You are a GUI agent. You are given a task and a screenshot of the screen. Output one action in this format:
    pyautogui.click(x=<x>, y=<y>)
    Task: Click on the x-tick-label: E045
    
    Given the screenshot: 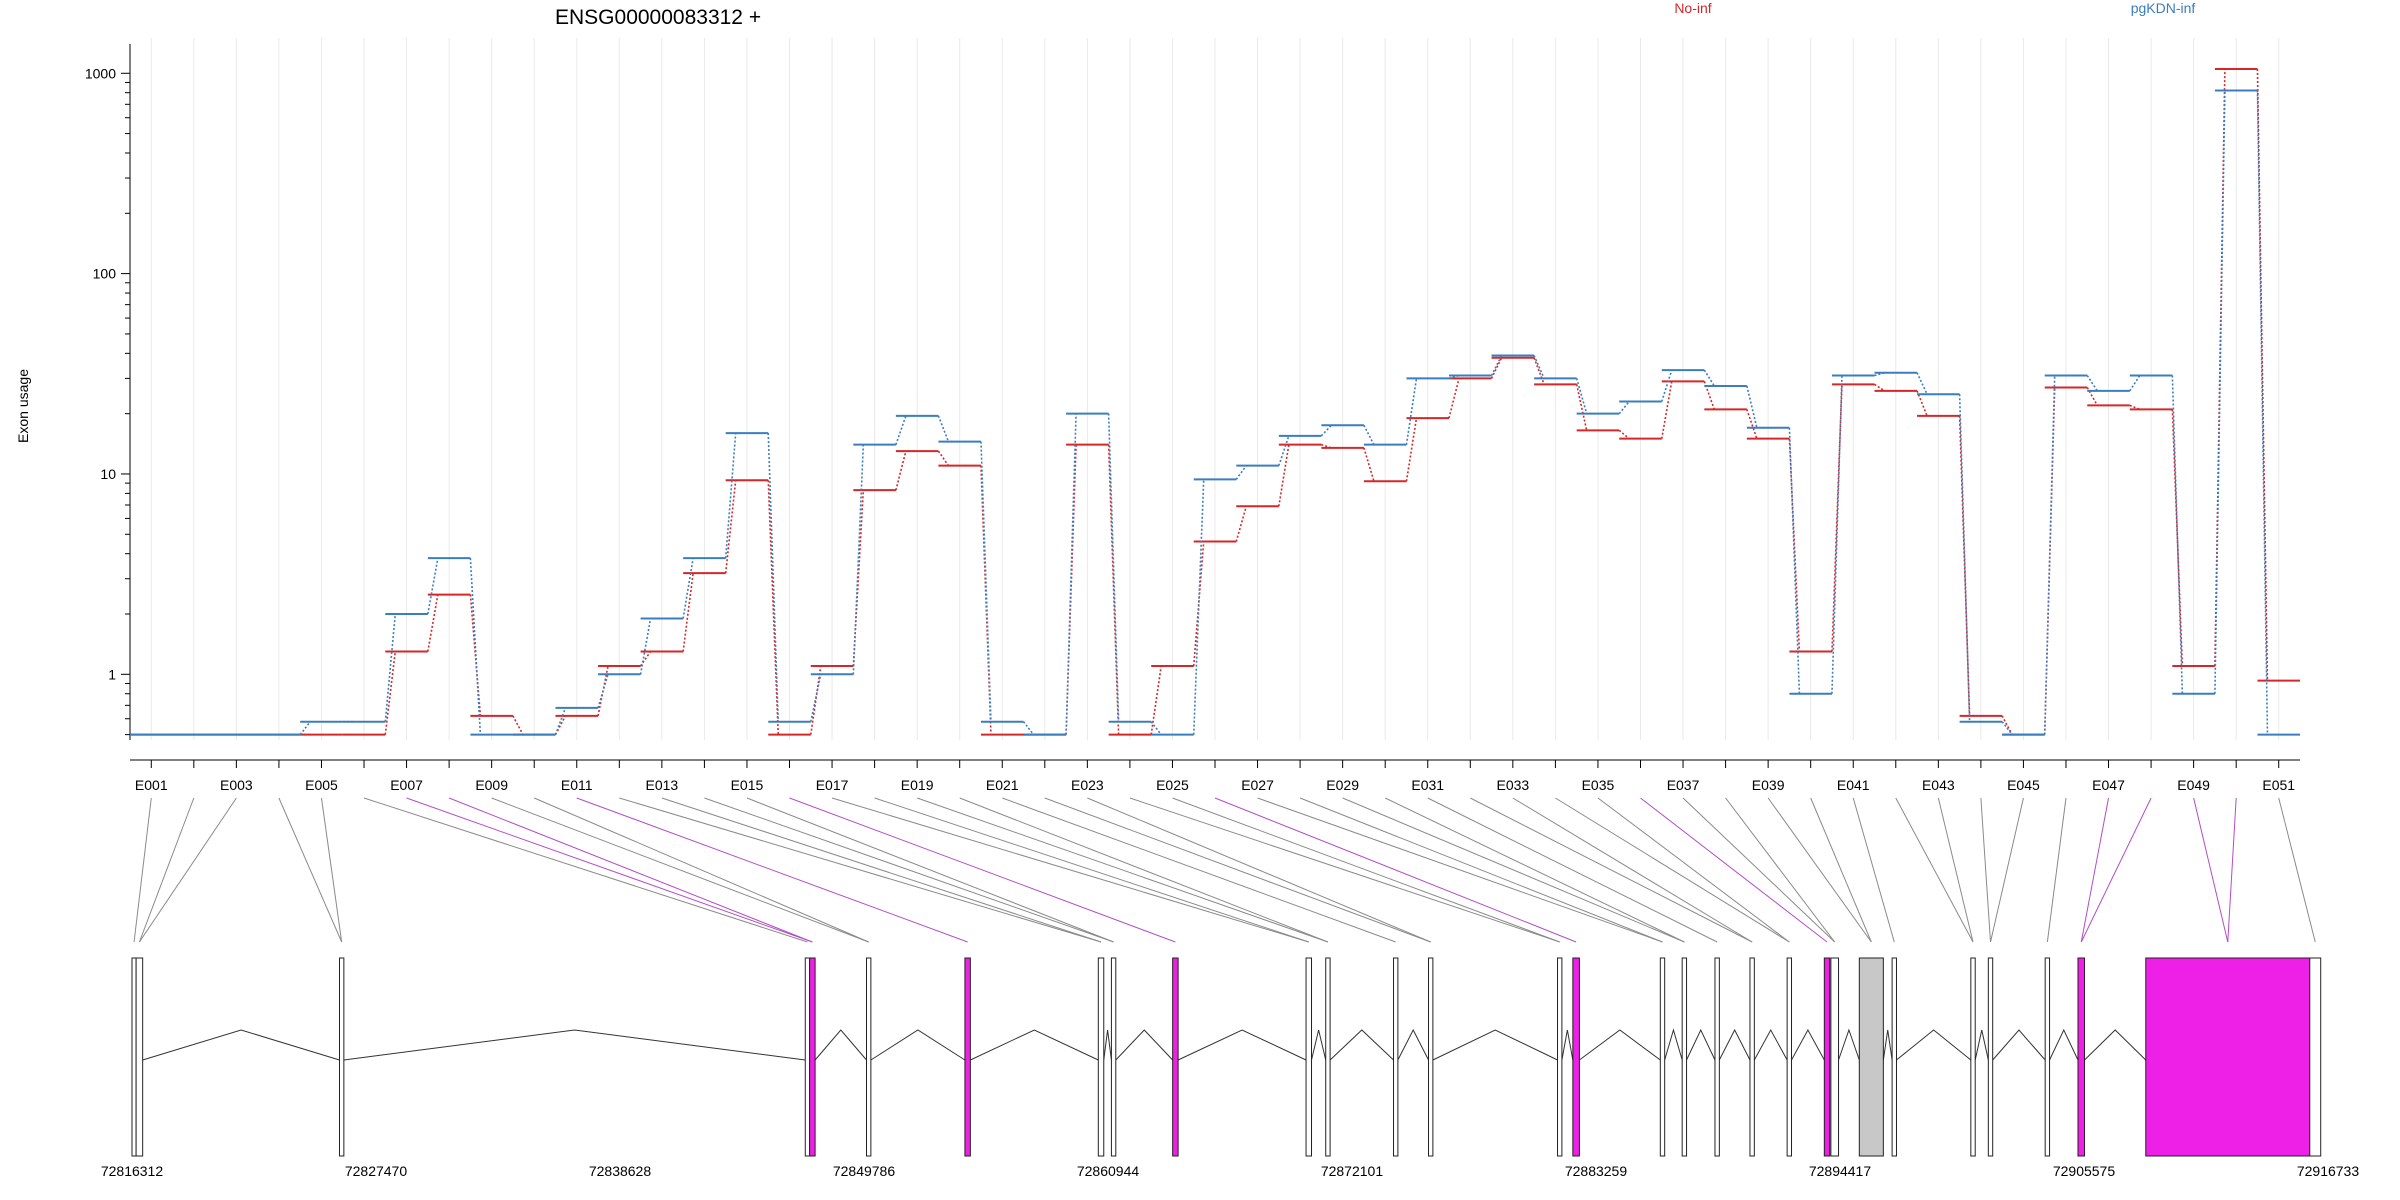 What is the action you would take?
    pyautogui.click(x=2023, y=785)
    